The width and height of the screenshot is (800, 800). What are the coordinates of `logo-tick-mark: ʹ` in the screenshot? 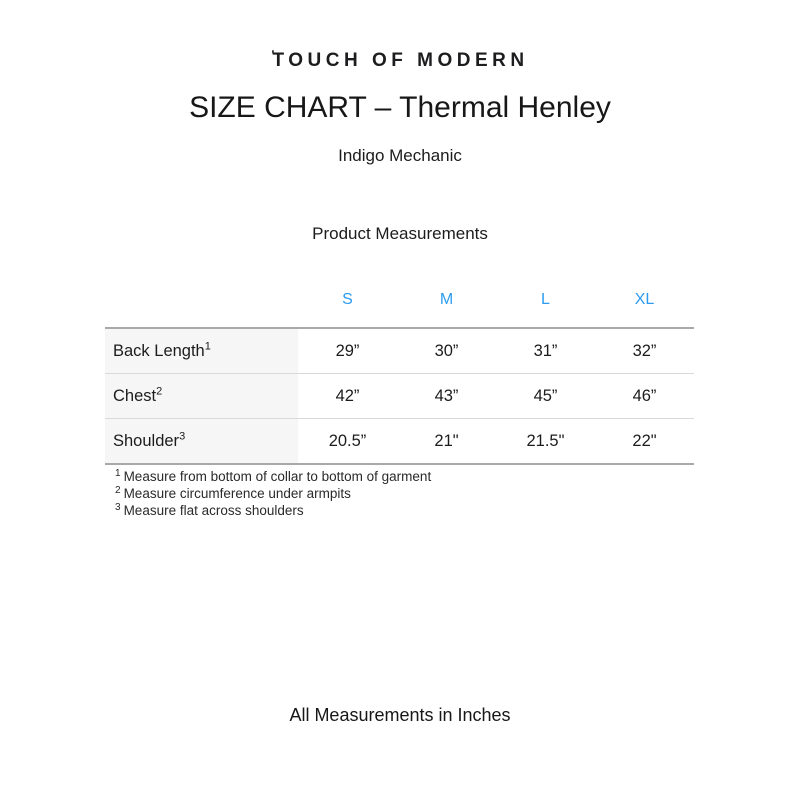 It's located at (273, 54).